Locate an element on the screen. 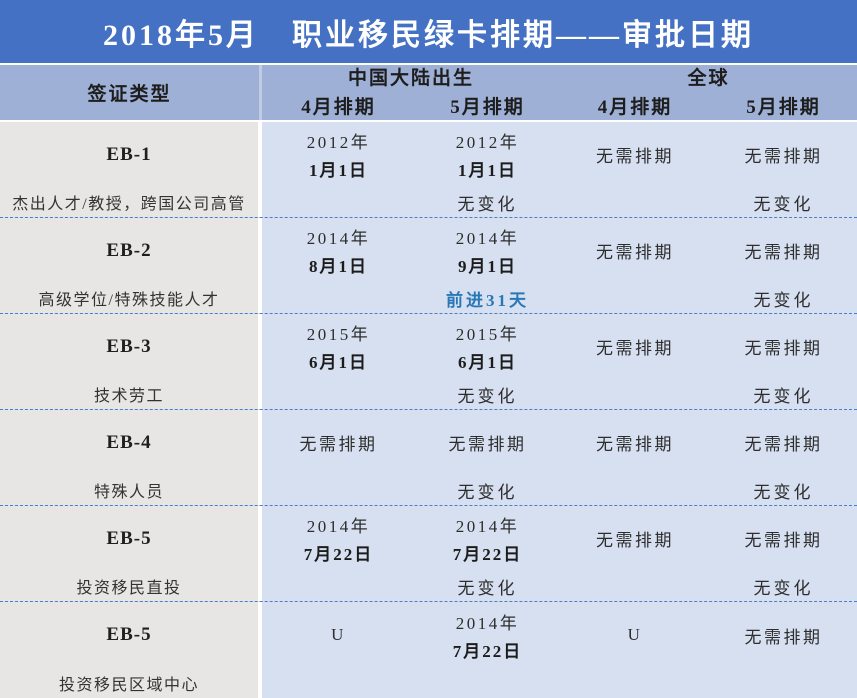 This screenshot has height=698, width=857. header-china-may-label: 5月排期 is located at coordinates (487, 107).